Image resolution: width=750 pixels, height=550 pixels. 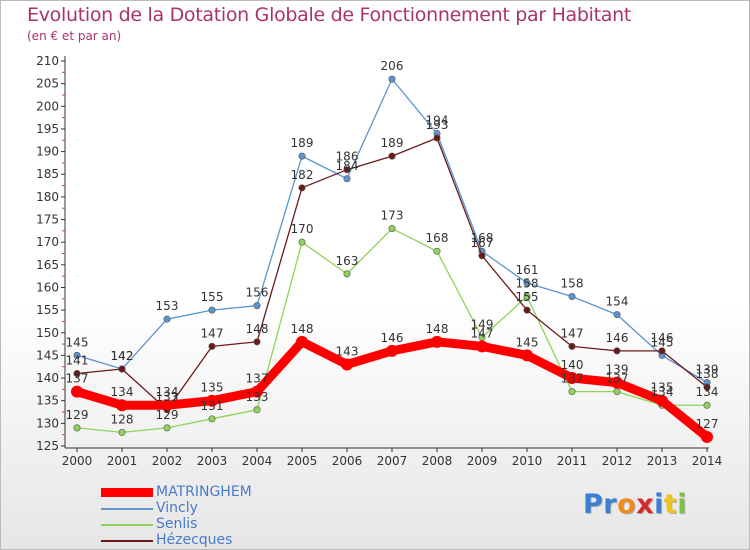 I want to click on y-tick-label: 160, so click(x=47, y=287).